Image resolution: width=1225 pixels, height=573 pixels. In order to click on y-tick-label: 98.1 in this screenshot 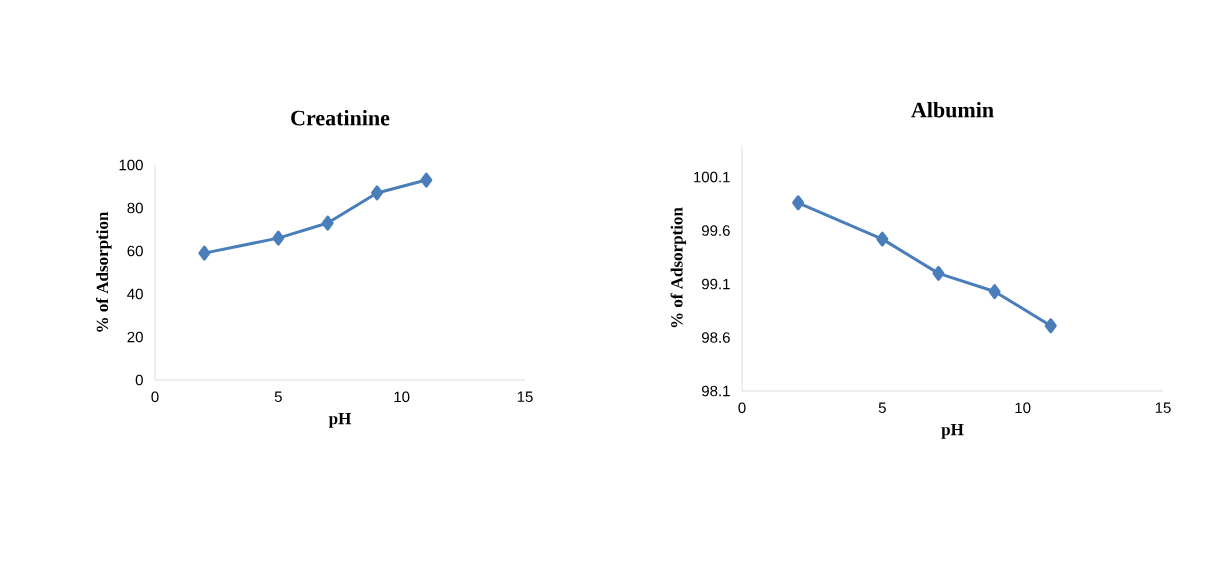, I will do `click(715, 391)`.